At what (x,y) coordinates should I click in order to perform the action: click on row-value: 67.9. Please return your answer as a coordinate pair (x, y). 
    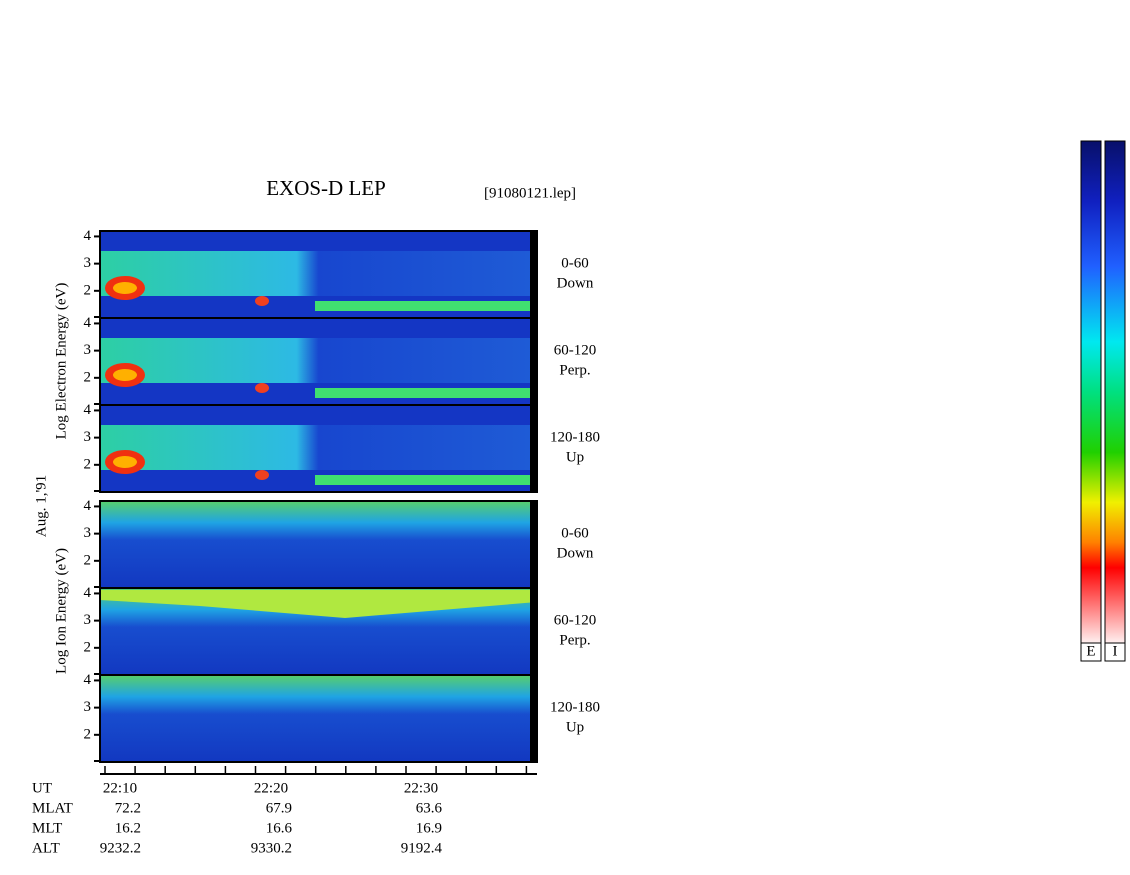
    Looking at the image, I should click on (279, 808).